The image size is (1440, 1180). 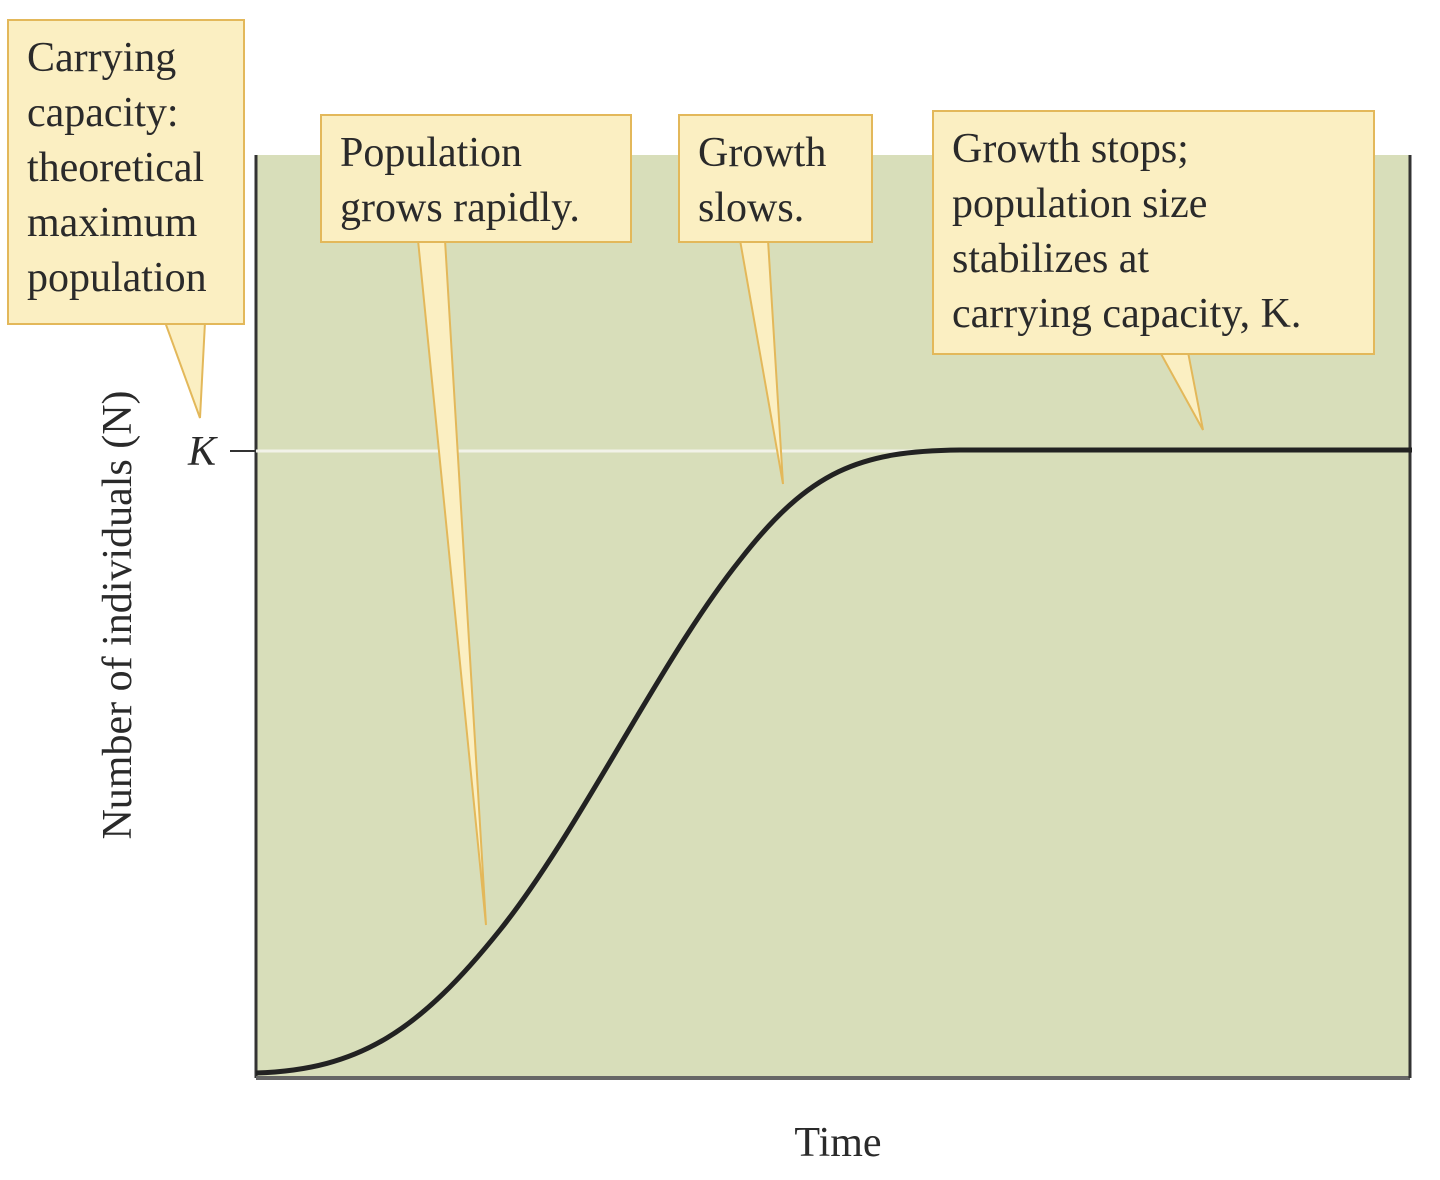 What do you see at coordinates (761, 362) in the screenshot?
I see `pointer-slows` at bounding box center [761, 362].